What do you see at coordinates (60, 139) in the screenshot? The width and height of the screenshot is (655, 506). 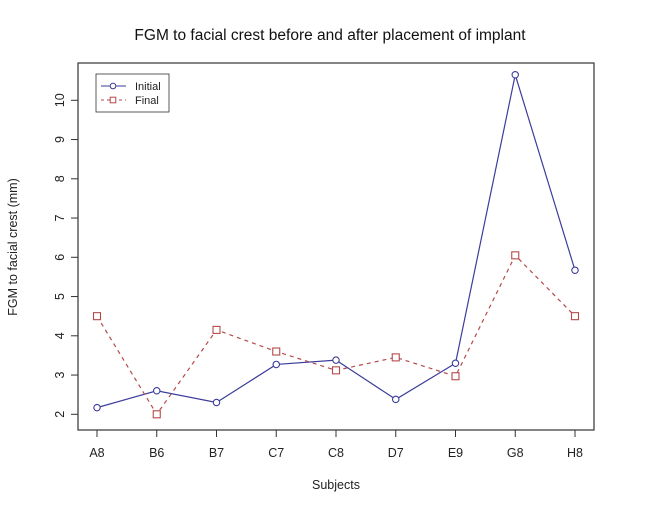 I see `y-tick-label: 9` at bounding box center [60, 139].